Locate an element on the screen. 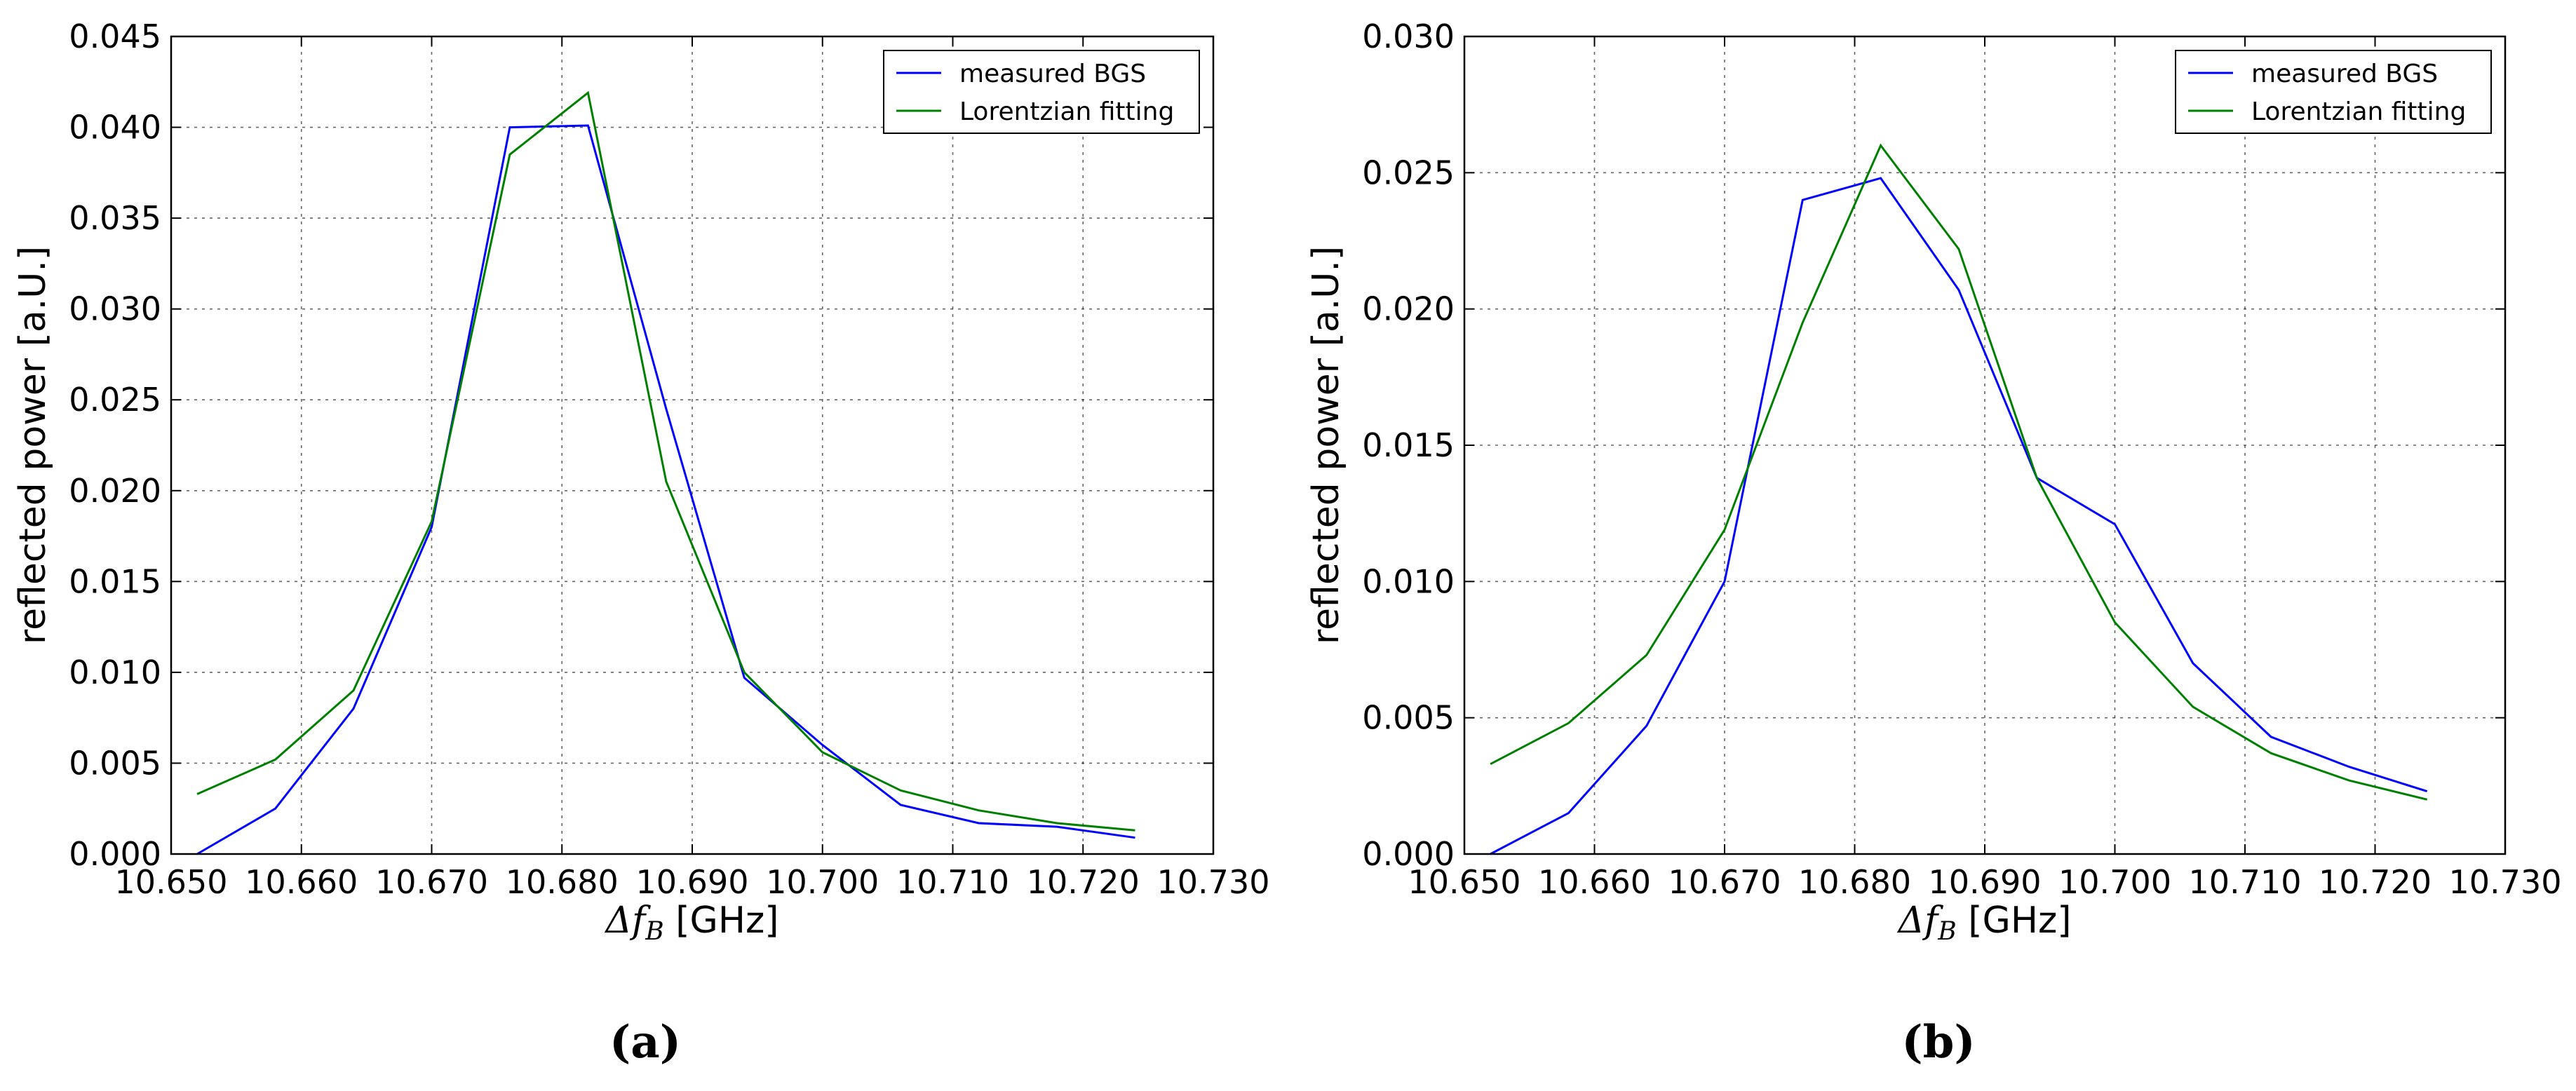 This screenshot has height=1091, width=2576. y-tick-label: 0.040 is located at coordinates (115, 128).